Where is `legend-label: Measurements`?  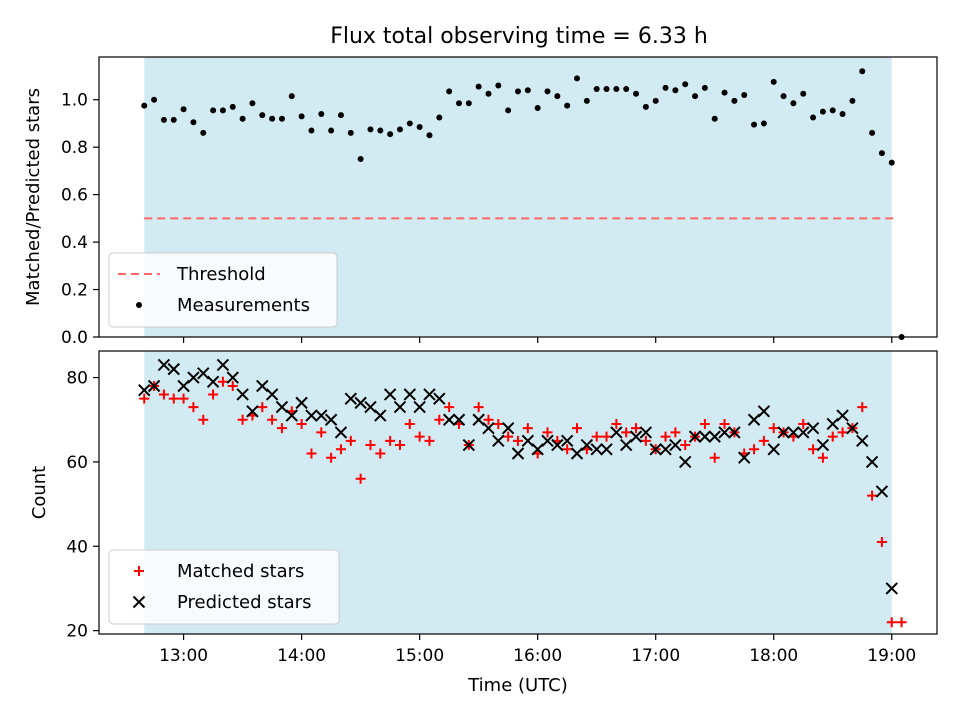
legend-label: Measurements is located at coordinates (243, 305).